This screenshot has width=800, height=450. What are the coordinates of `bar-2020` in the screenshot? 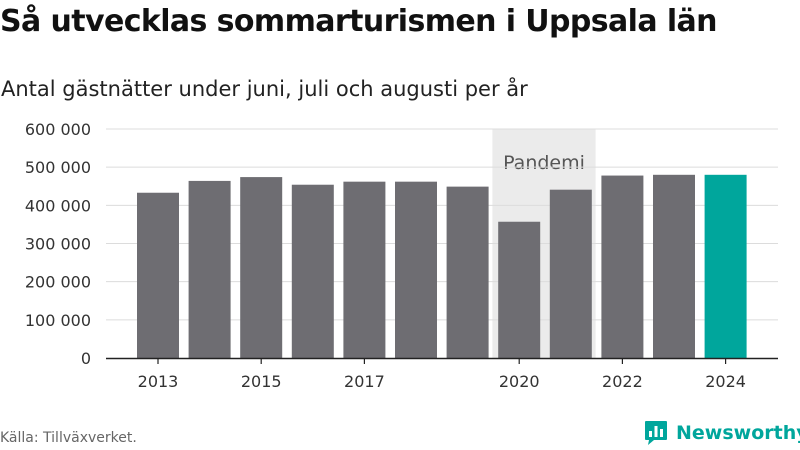 It's located at (519, 289).